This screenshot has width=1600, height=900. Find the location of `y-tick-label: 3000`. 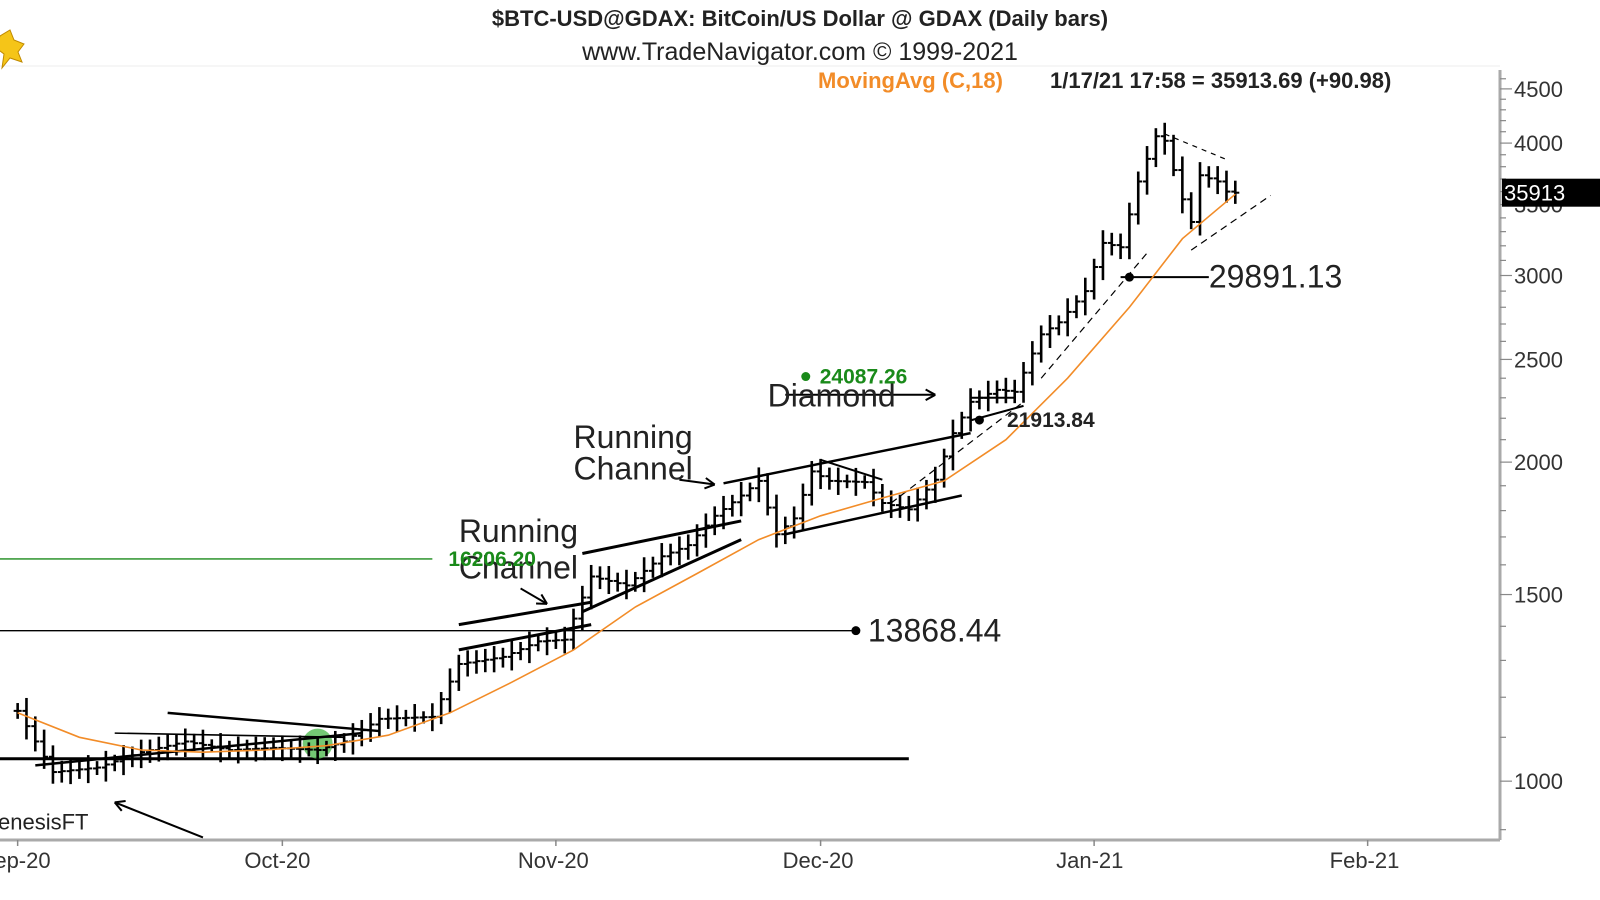

y-tick-label: 3000 is located at coordinates (1538, 276).